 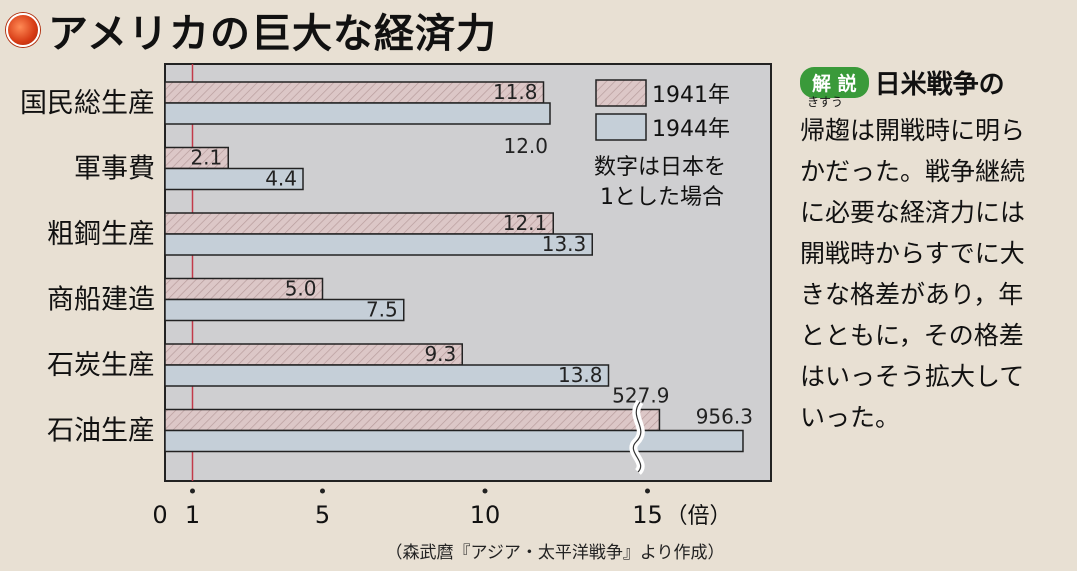 I want to click on ruby-word: きすう 帰趨, so click(x=825, y=123).